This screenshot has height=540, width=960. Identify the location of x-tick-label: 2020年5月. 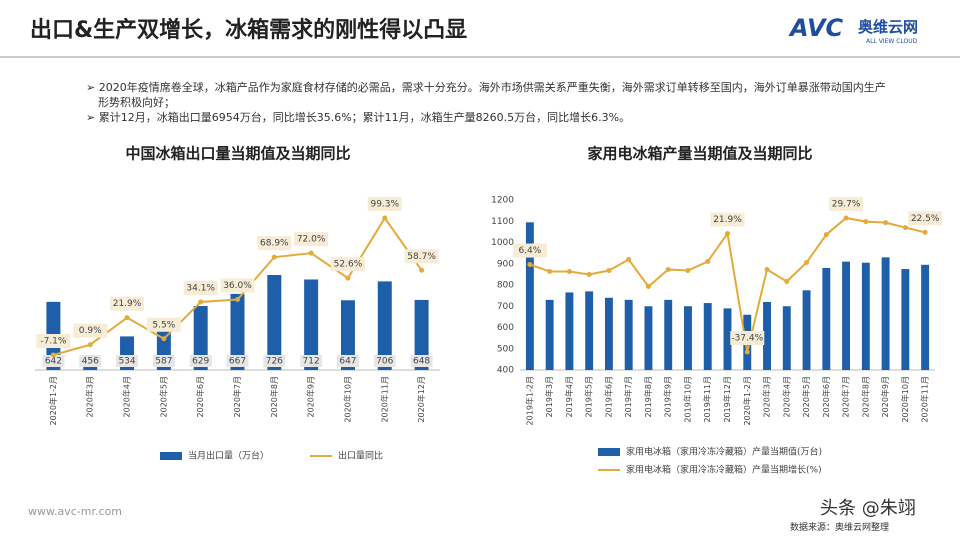
(163, 396).